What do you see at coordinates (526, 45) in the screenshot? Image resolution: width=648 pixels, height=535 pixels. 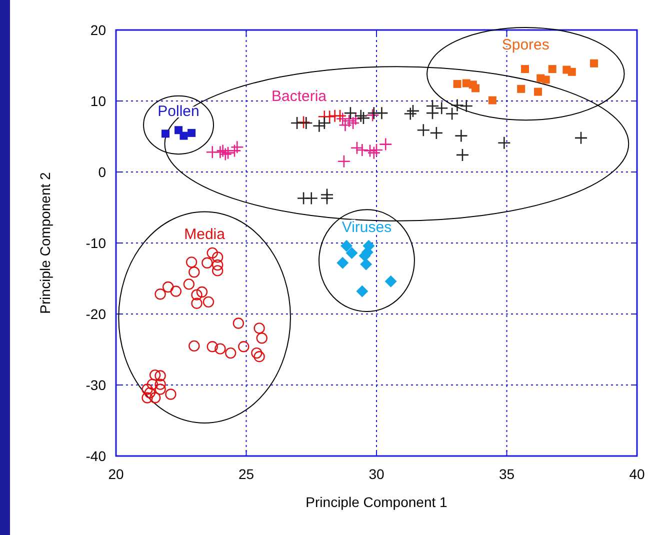 I see `series-label: Spores` at bounding box center [526, 45].